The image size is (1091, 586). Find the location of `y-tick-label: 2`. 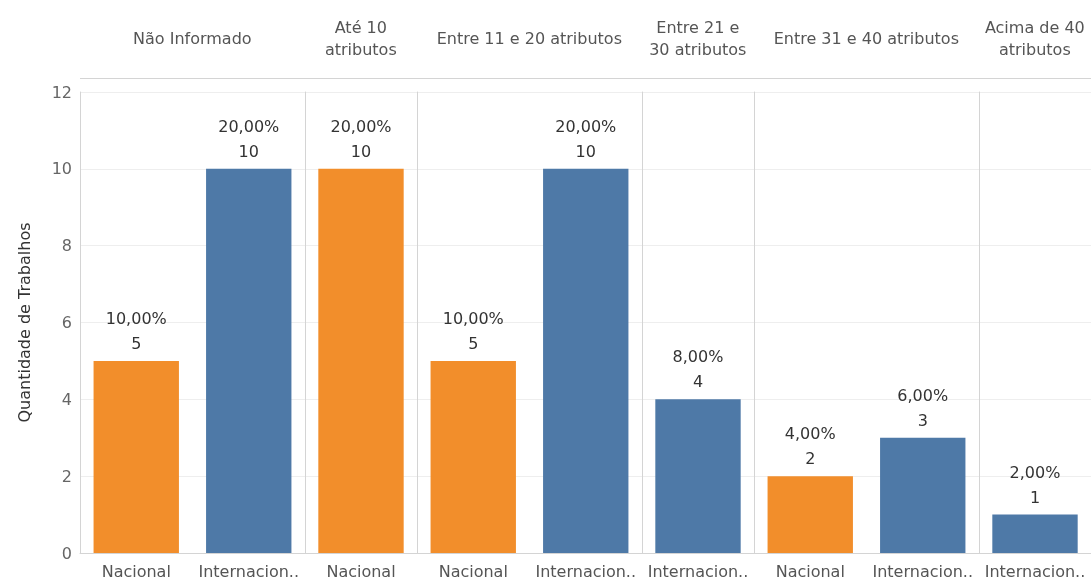

y-tick-label: 2 is located at coordinates (66, 476).